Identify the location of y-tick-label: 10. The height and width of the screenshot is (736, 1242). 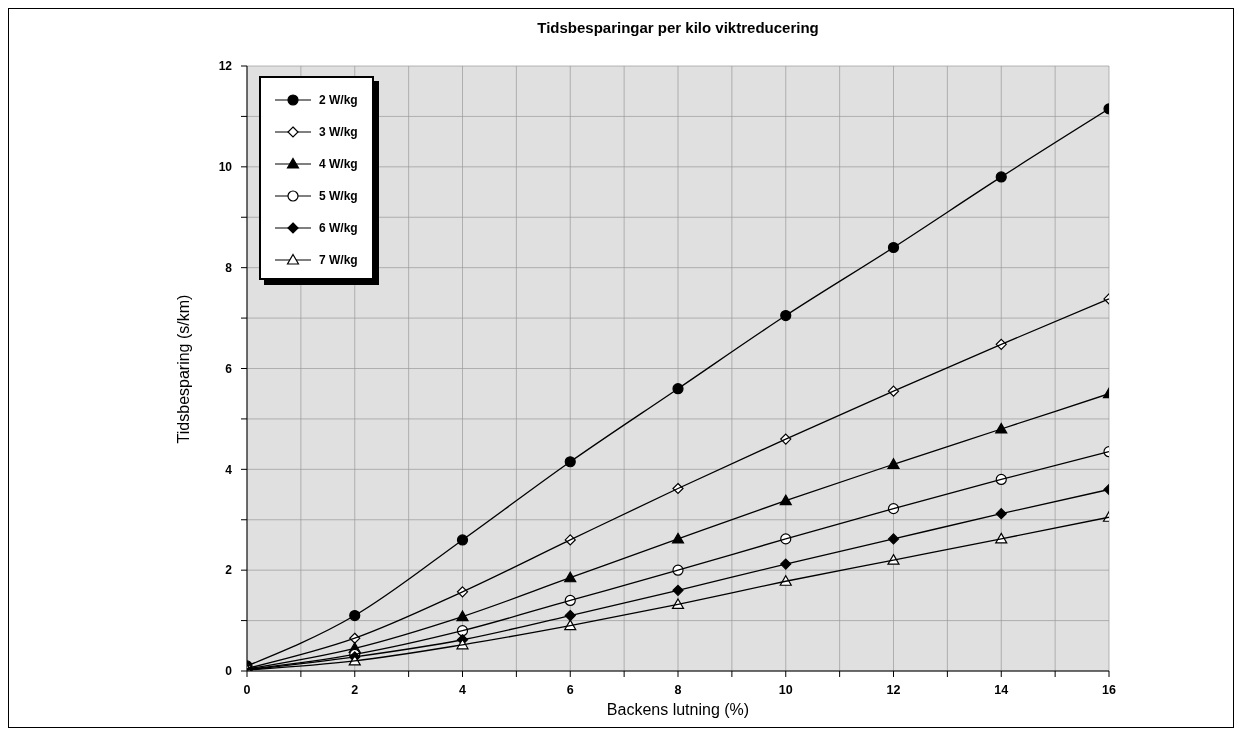
(225, 167).